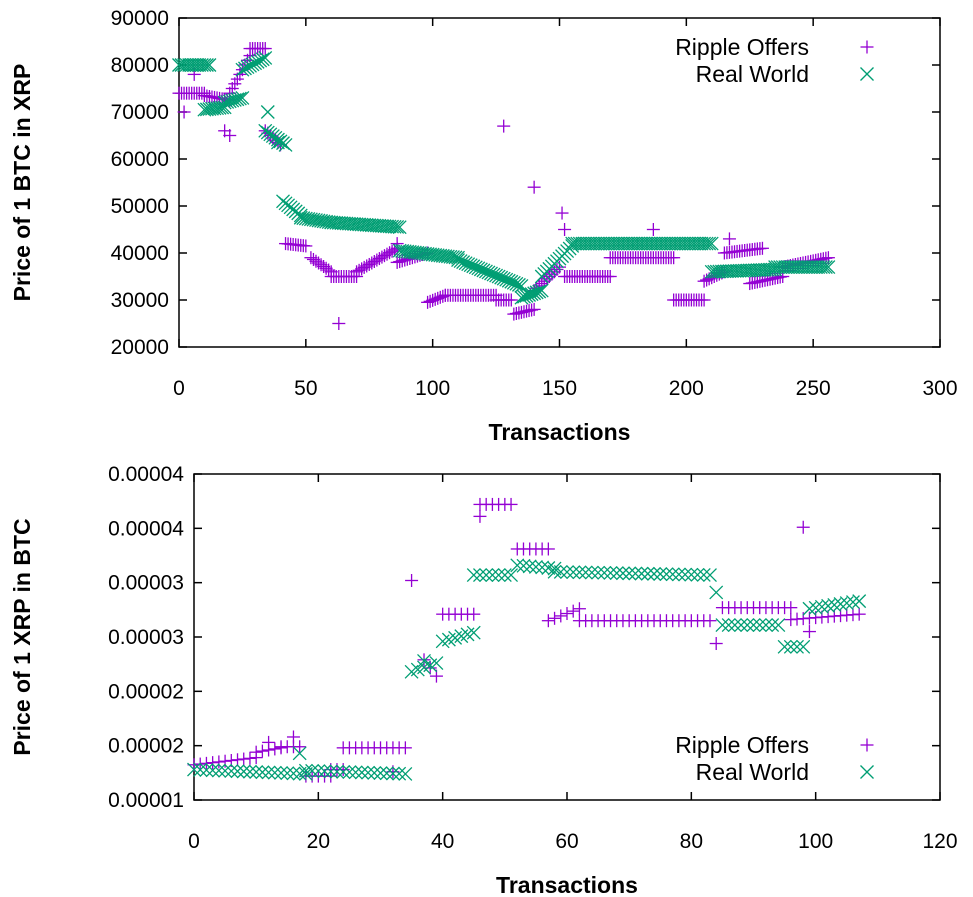 The width and height of the screenshot is (973, 897). I want to click on y-axis-title: Price of 1 BTC in XRP, so click(22, 183).